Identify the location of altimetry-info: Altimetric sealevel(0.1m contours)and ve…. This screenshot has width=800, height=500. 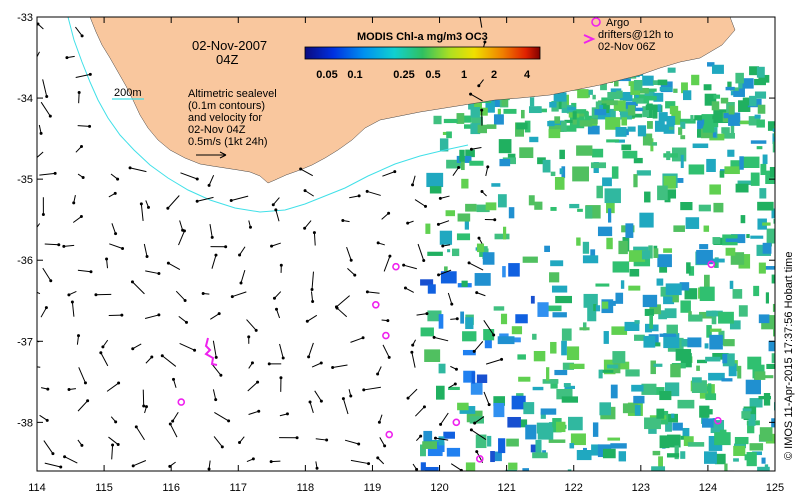
(232, 118).